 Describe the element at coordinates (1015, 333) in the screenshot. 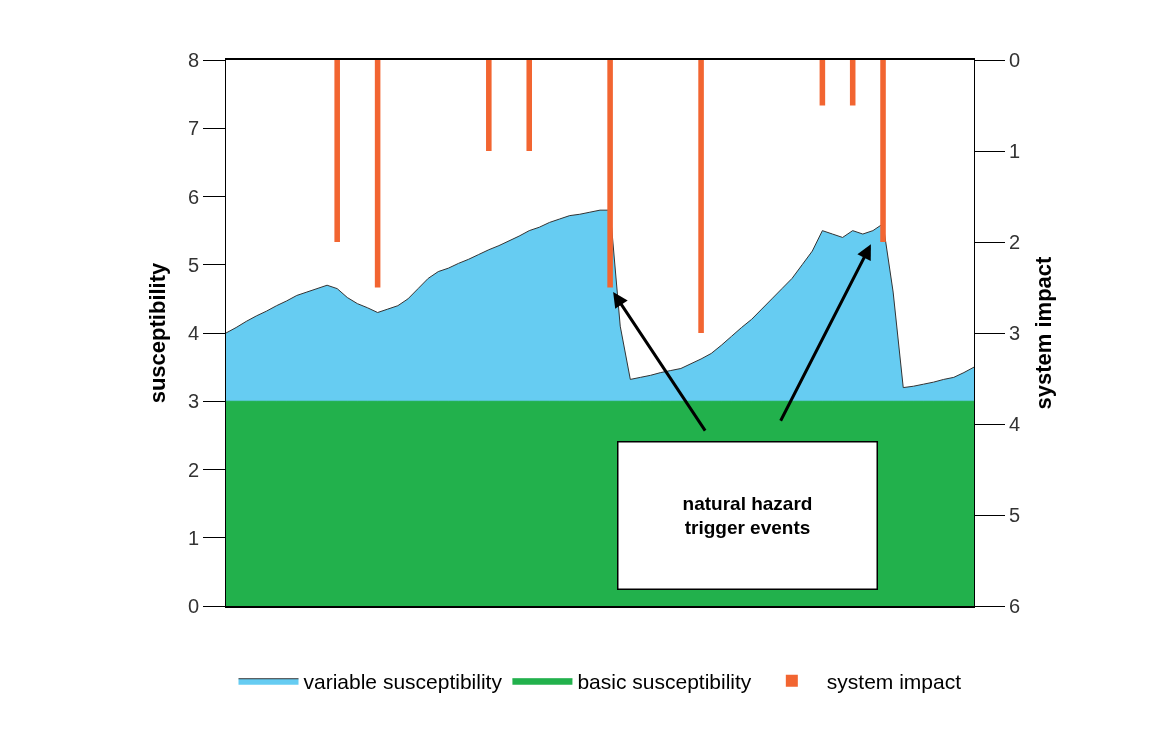

I see `y2-tick-label: 3` at that location.